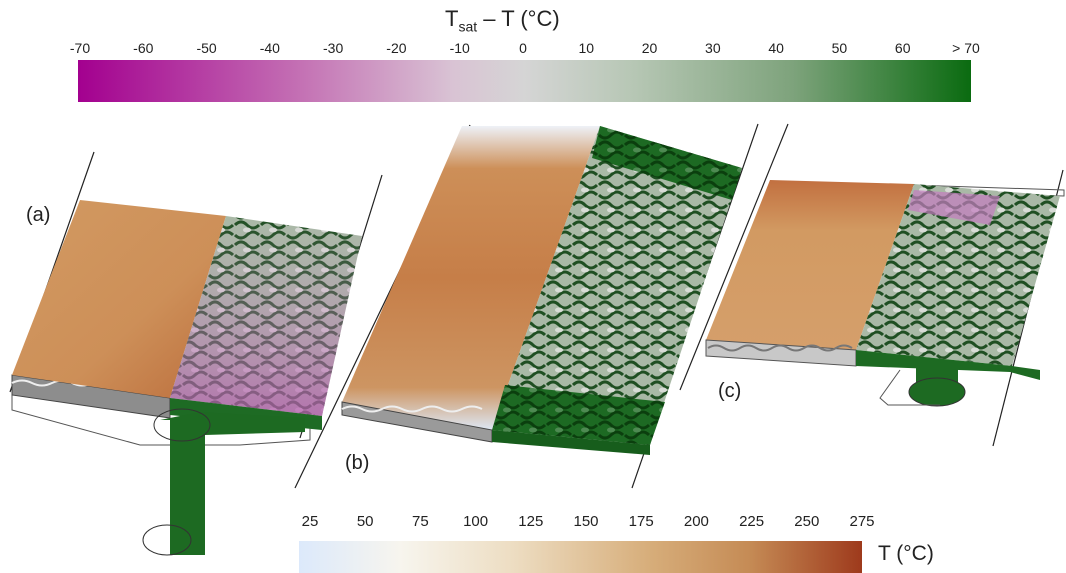 This screenshot has height=573, width=1066. Describe the element at coordinates (839, 48) in the screenshot. I see `top-colorbar-tick-12: 50` at that location.